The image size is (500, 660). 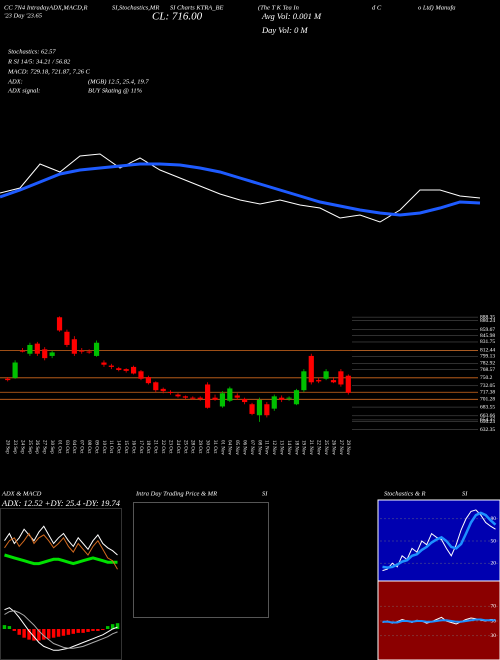 I want to click on rsi-text: R SI 14/5: 34.21 / 56.82, so click(x=39, y=61).